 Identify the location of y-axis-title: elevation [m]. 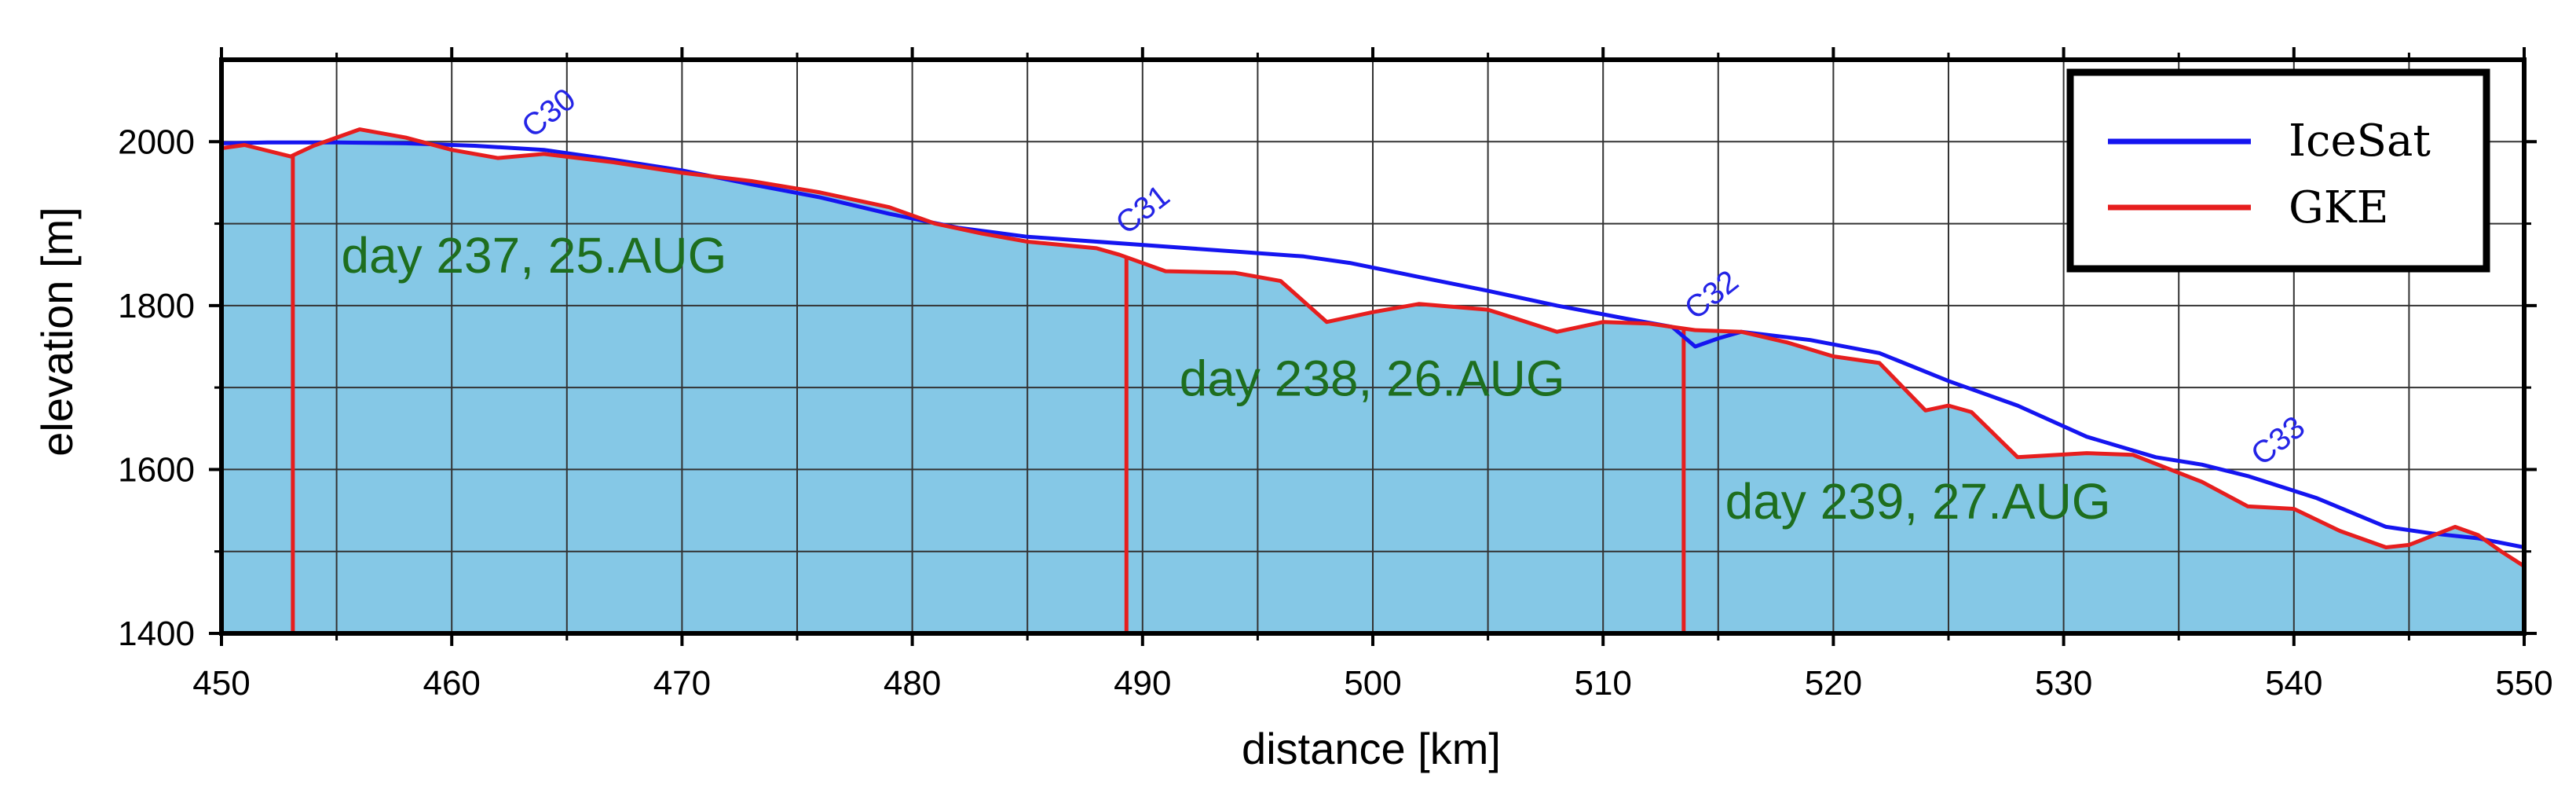
(57, 332).